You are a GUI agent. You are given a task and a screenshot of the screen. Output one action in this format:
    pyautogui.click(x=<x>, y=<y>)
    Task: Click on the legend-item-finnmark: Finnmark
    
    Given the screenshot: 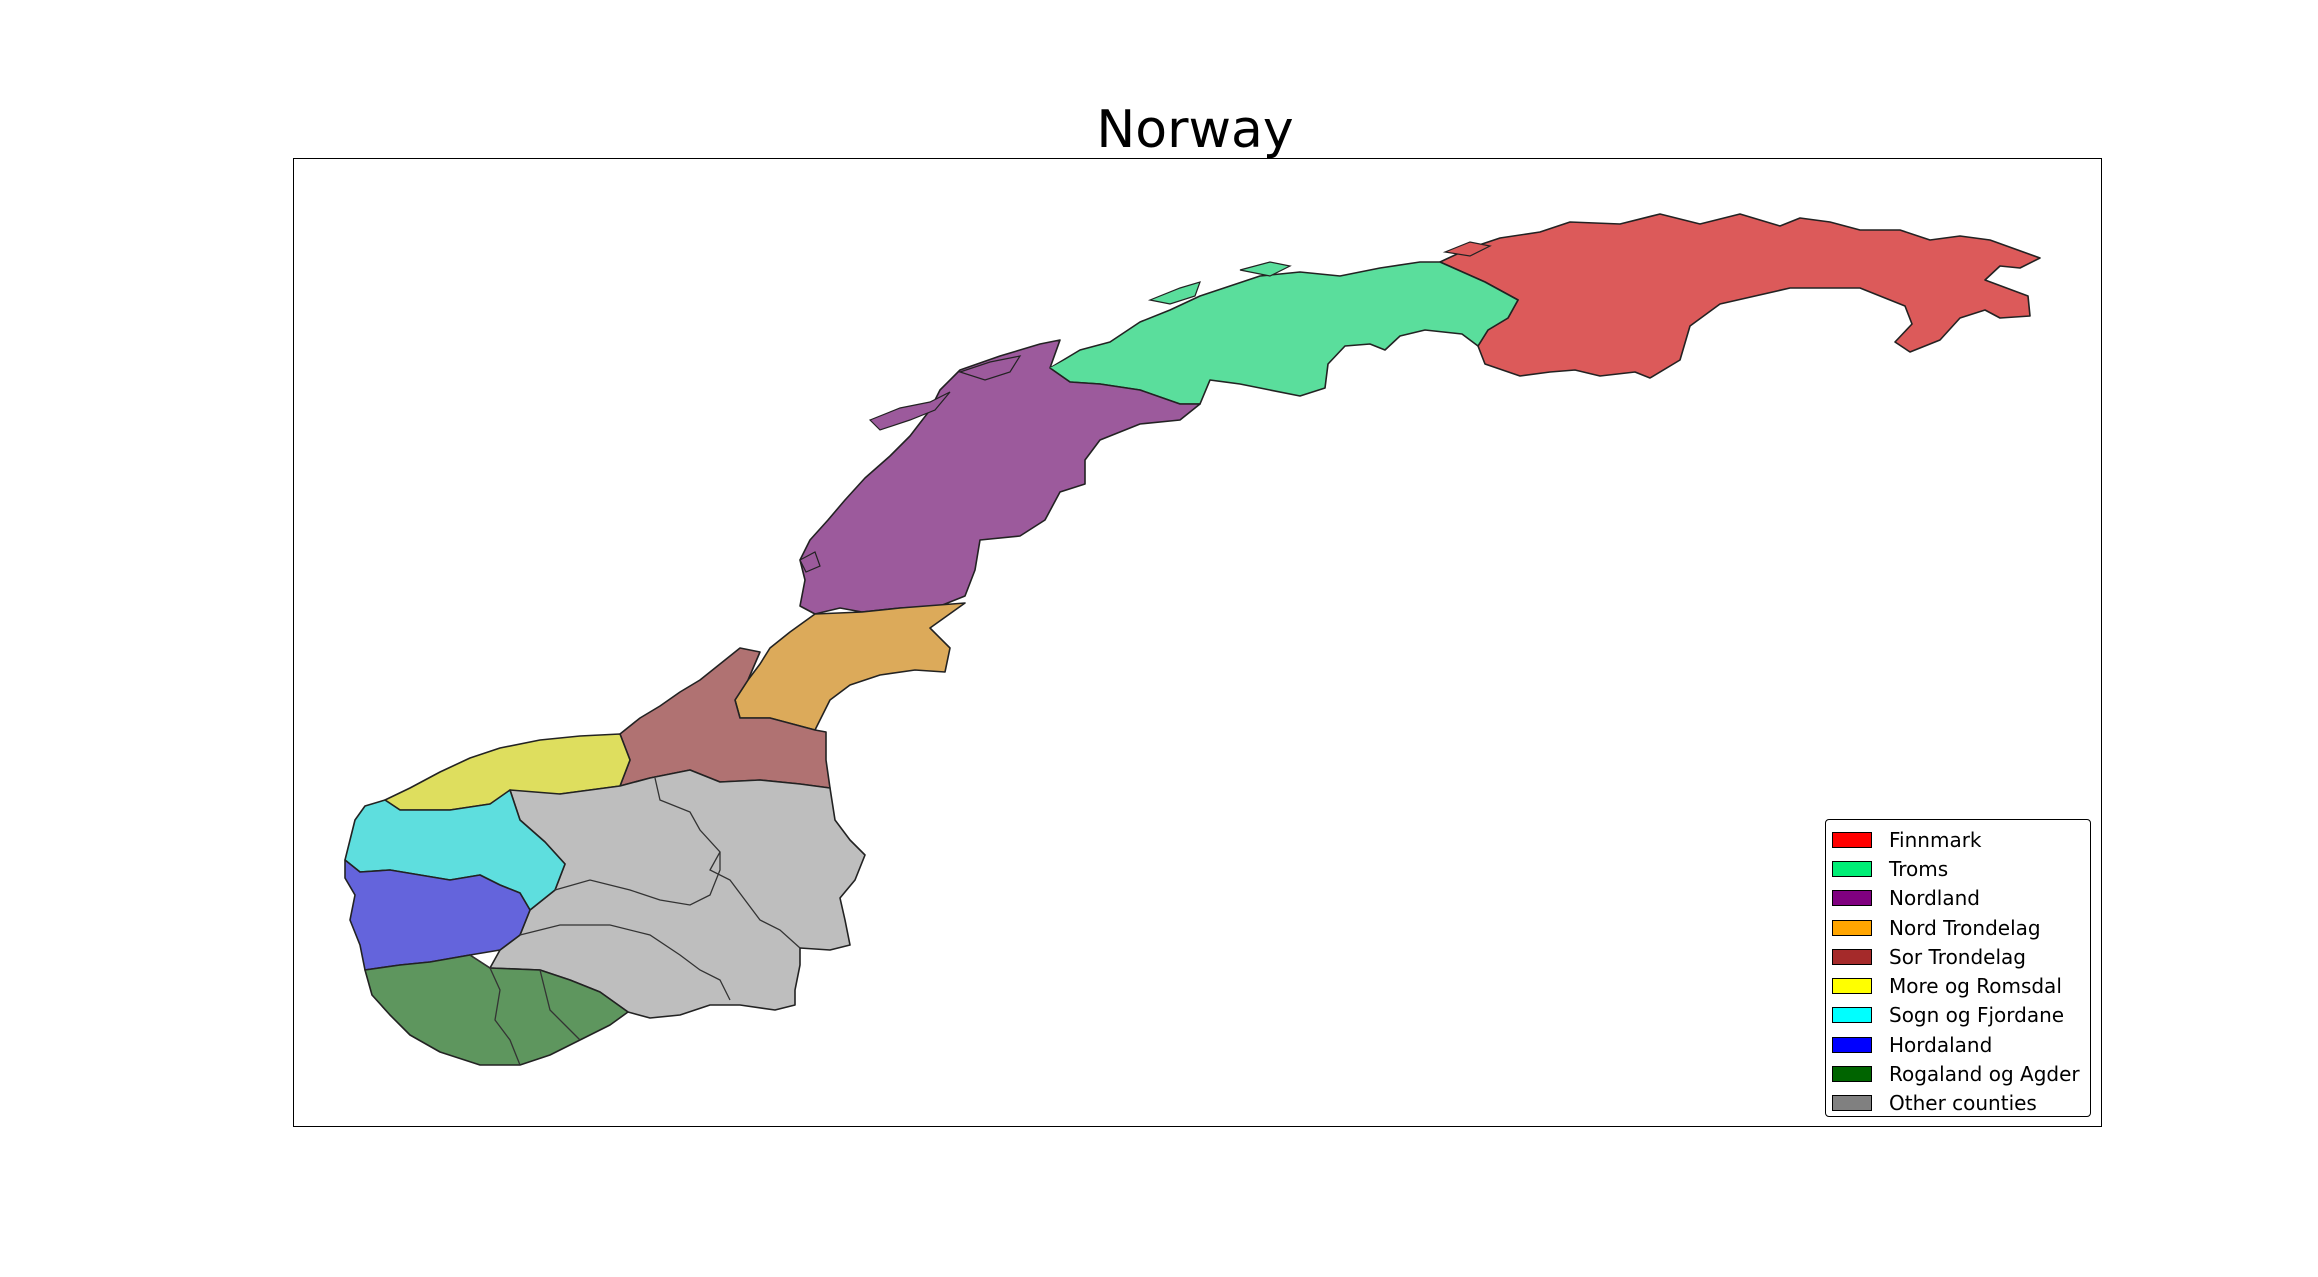 What is the action you would take?
    pyautogui.click(x=1961, y=839)
    